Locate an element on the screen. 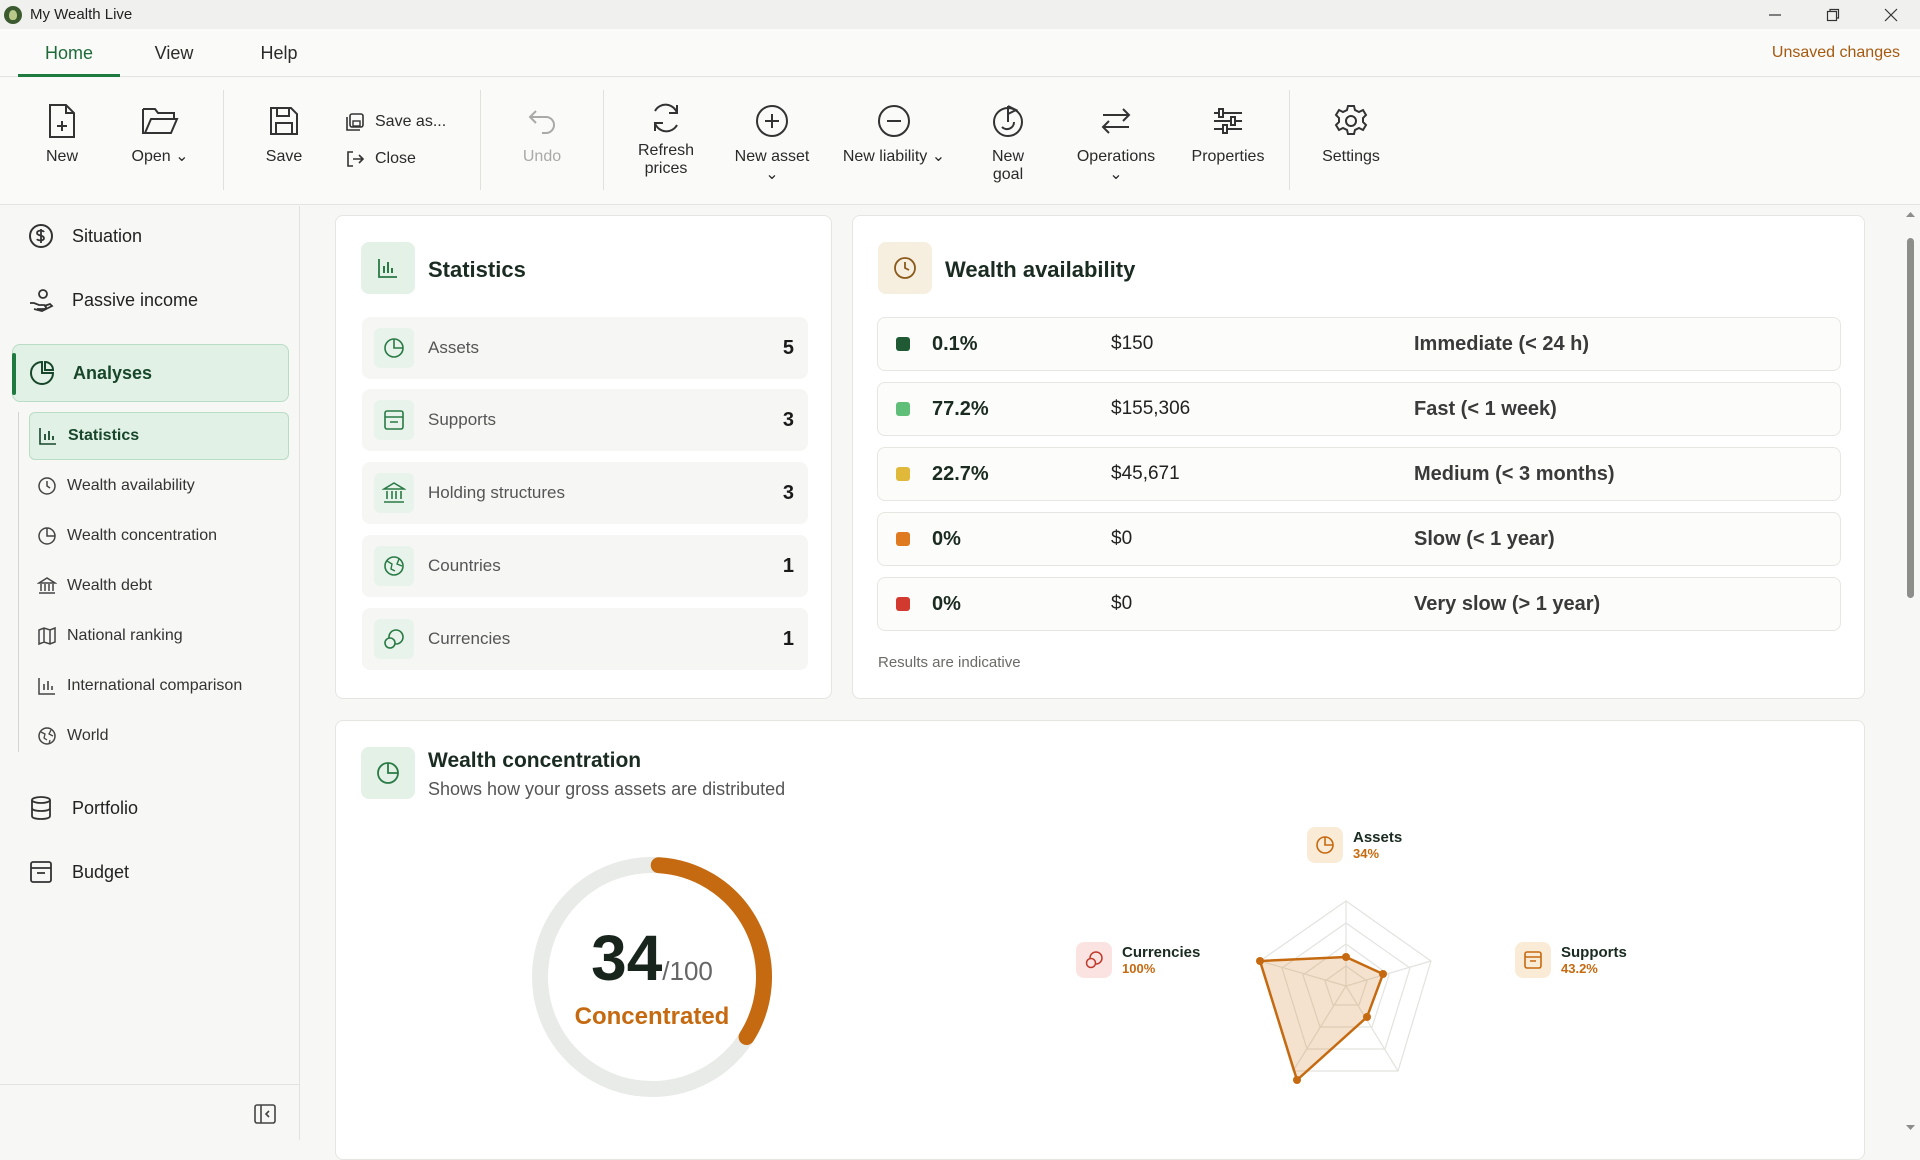 This screenshot has width=1920, height=1160. close-label: Close is located at coordinates (395, 158).